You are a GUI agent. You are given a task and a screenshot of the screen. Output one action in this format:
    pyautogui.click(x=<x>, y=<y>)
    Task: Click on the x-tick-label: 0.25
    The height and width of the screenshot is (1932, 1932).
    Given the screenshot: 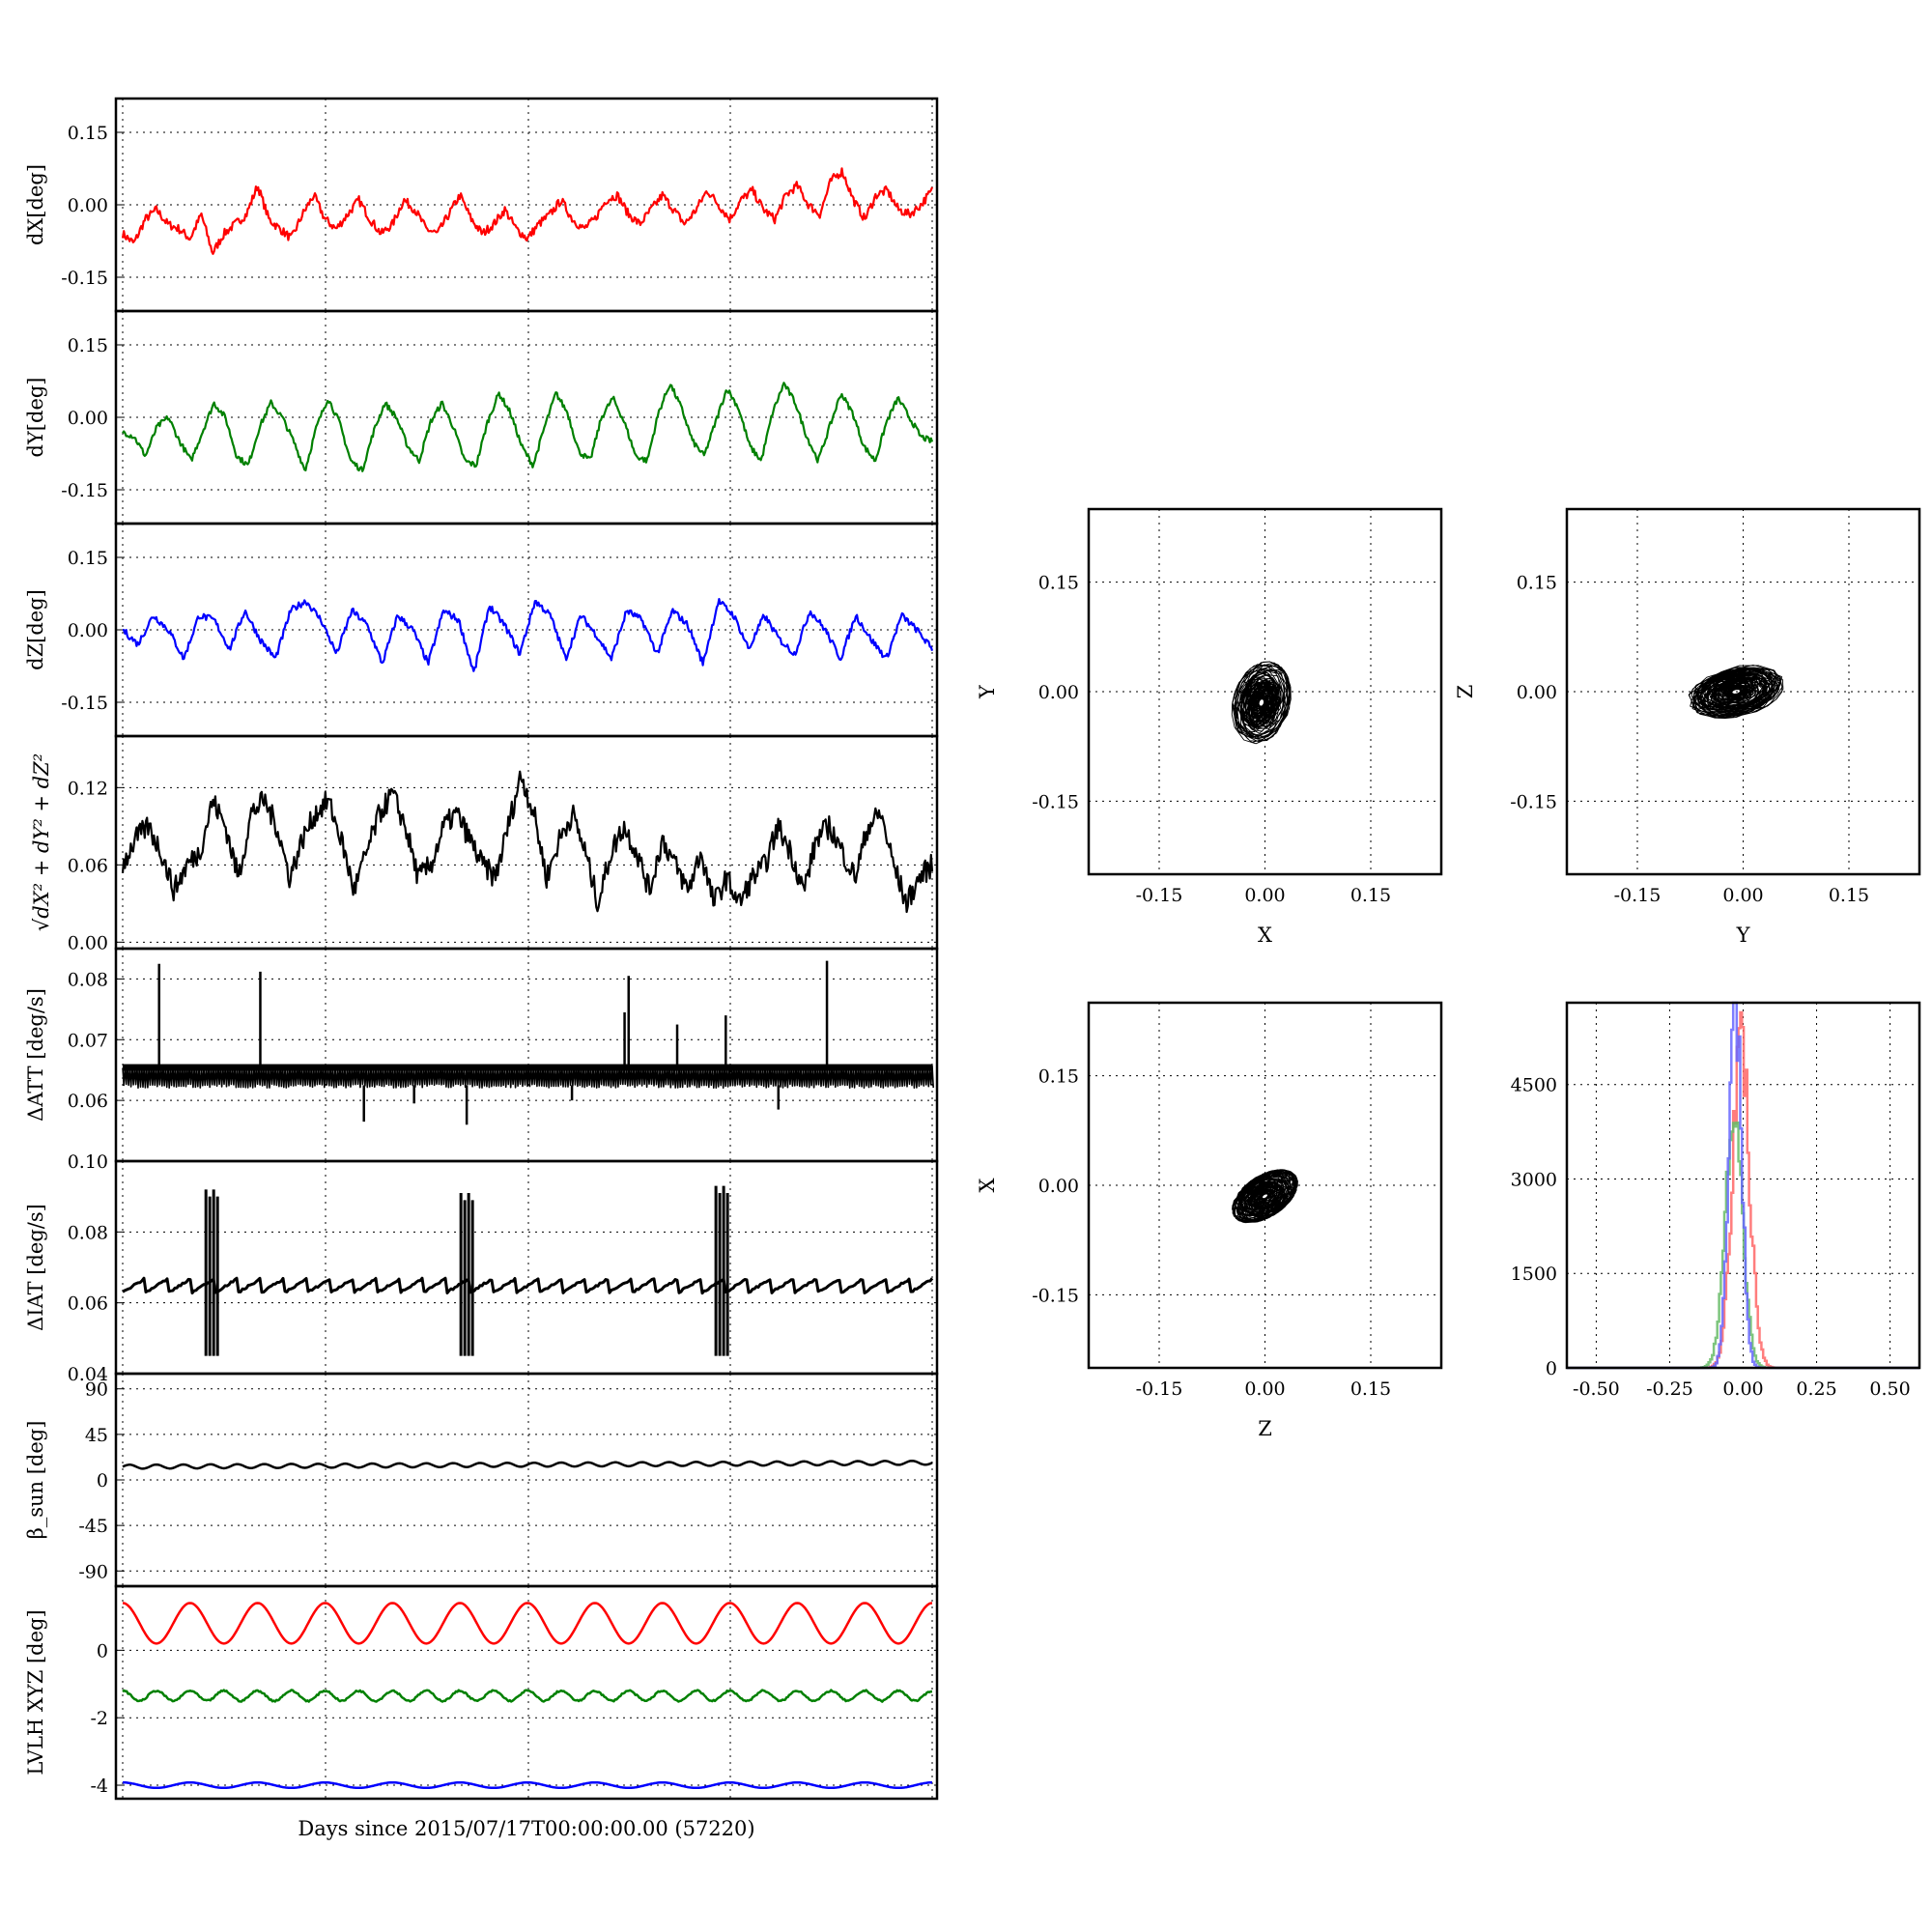 What is the action you would take?
    pyautogui.click(x=1816, y=1389)
    